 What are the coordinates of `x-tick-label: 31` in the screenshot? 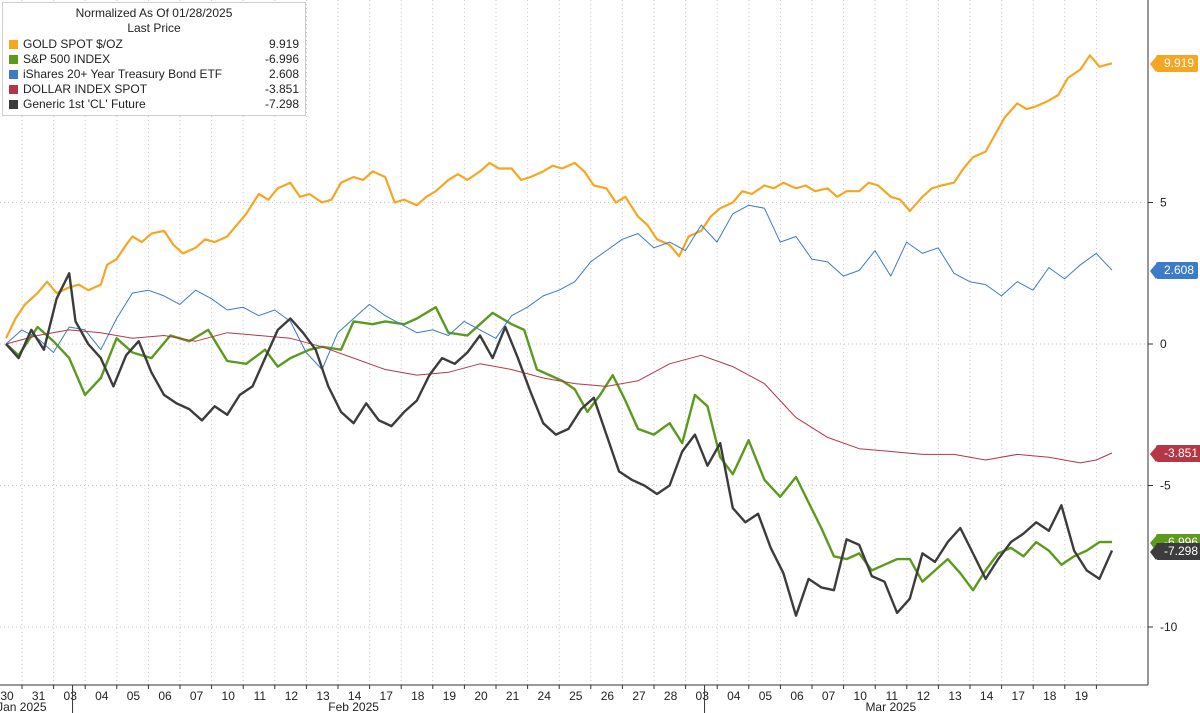 It's located at (39, 696).